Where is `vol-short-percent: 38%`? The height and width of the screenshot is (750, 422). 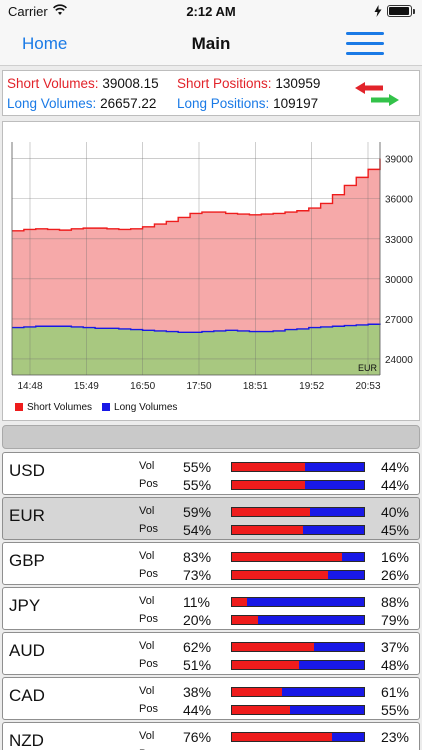
vol-short-percent: 38% is located at coordinates (197, 692).